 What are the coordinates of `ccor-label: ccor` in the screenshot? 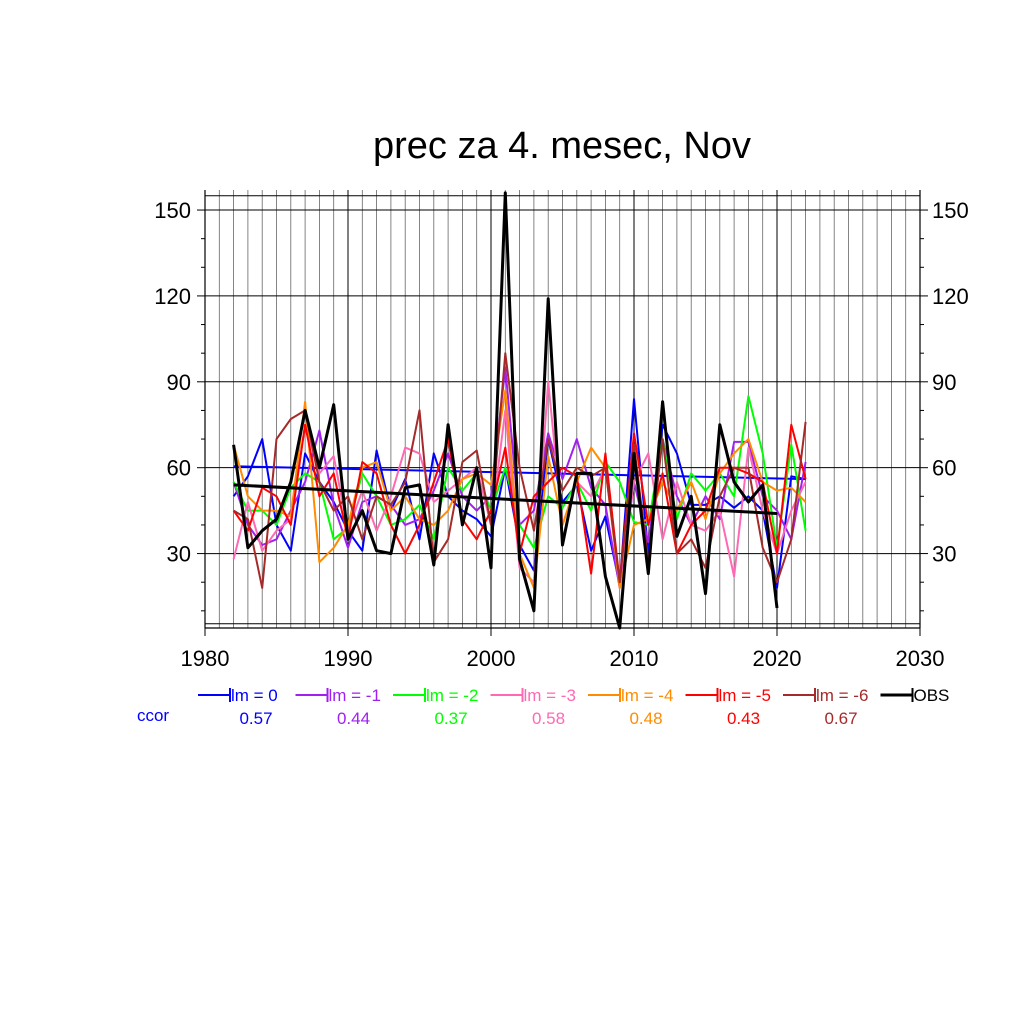 It's located at (153, 715).